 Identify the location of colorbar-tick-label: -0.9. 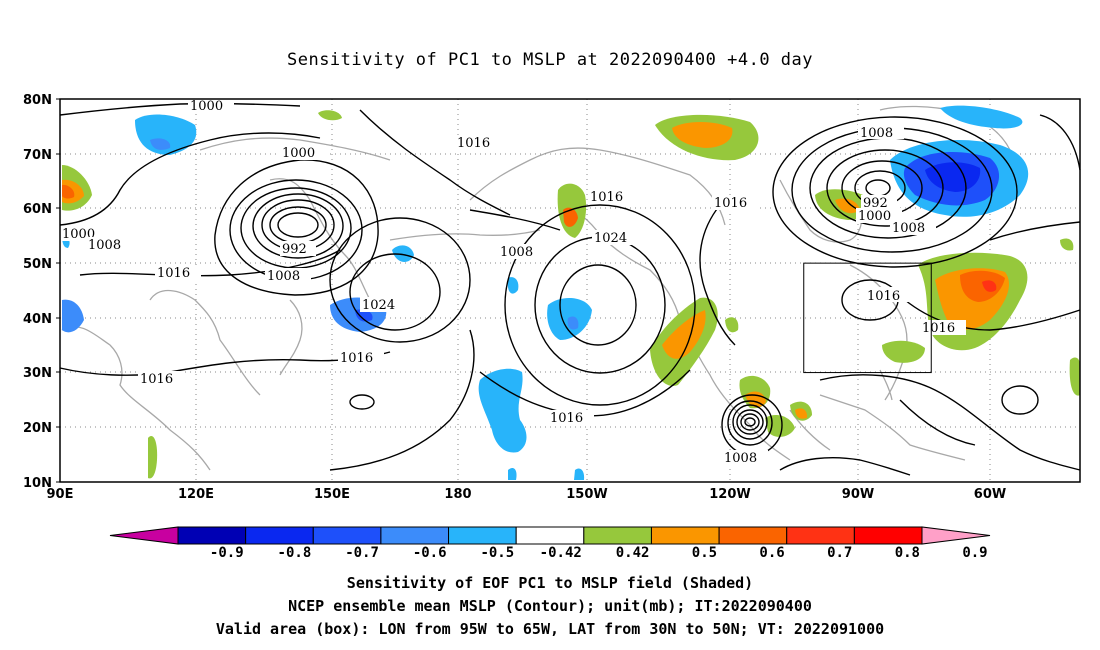
(227, 553).